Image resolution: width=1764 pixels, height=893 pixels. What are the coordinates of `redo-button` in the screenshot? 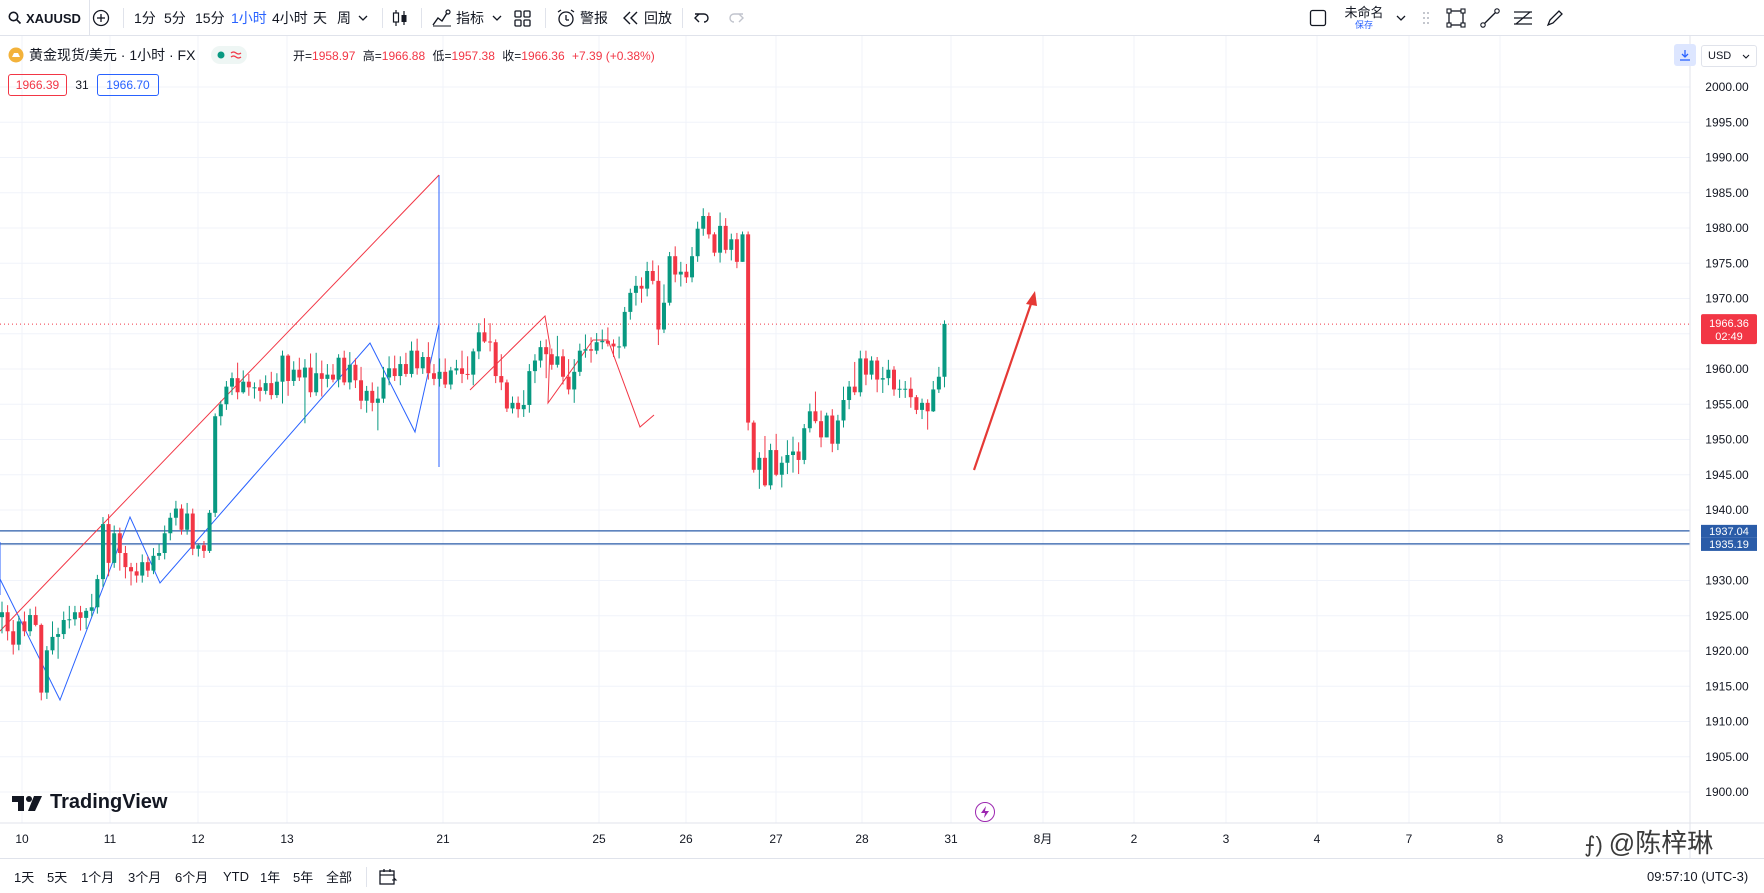 It's located at (736, 18).